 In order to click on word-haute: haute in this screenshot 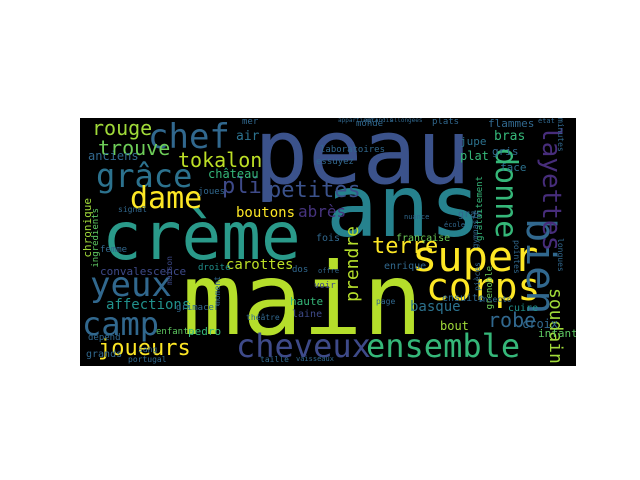, I will do `click(307, 301)`.